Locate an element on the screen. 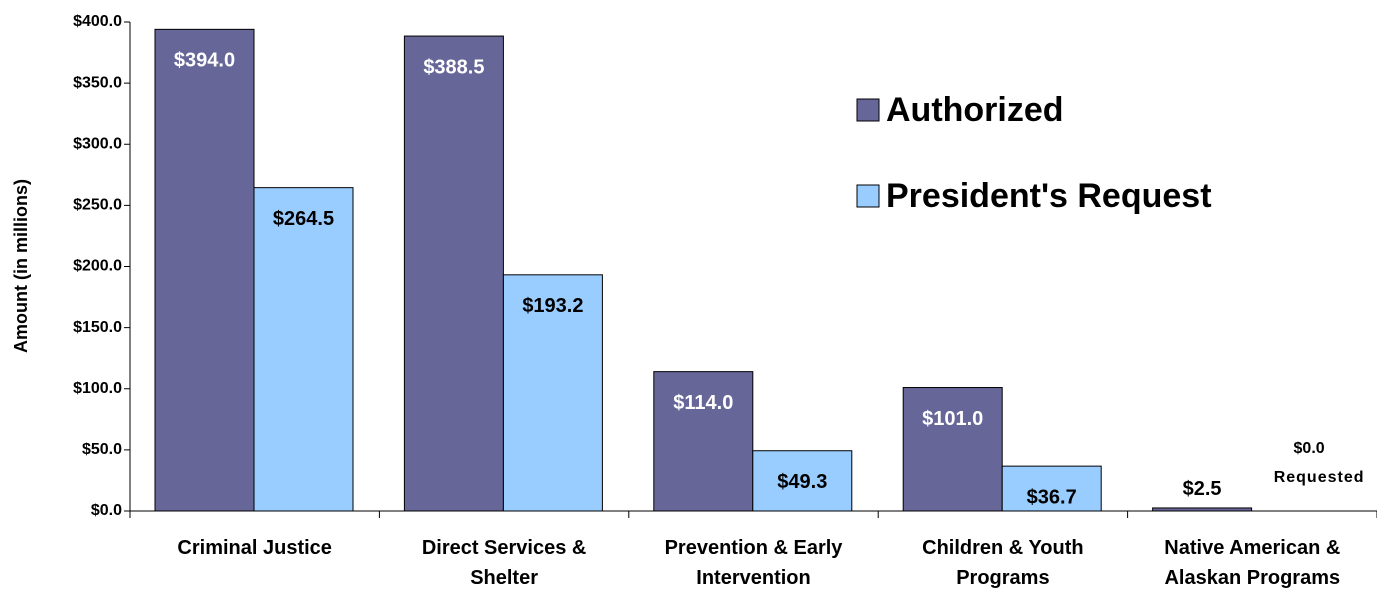 This screenshot has width=1377, height=593. legend-label: Authorized is located at coordinates (975, 110).